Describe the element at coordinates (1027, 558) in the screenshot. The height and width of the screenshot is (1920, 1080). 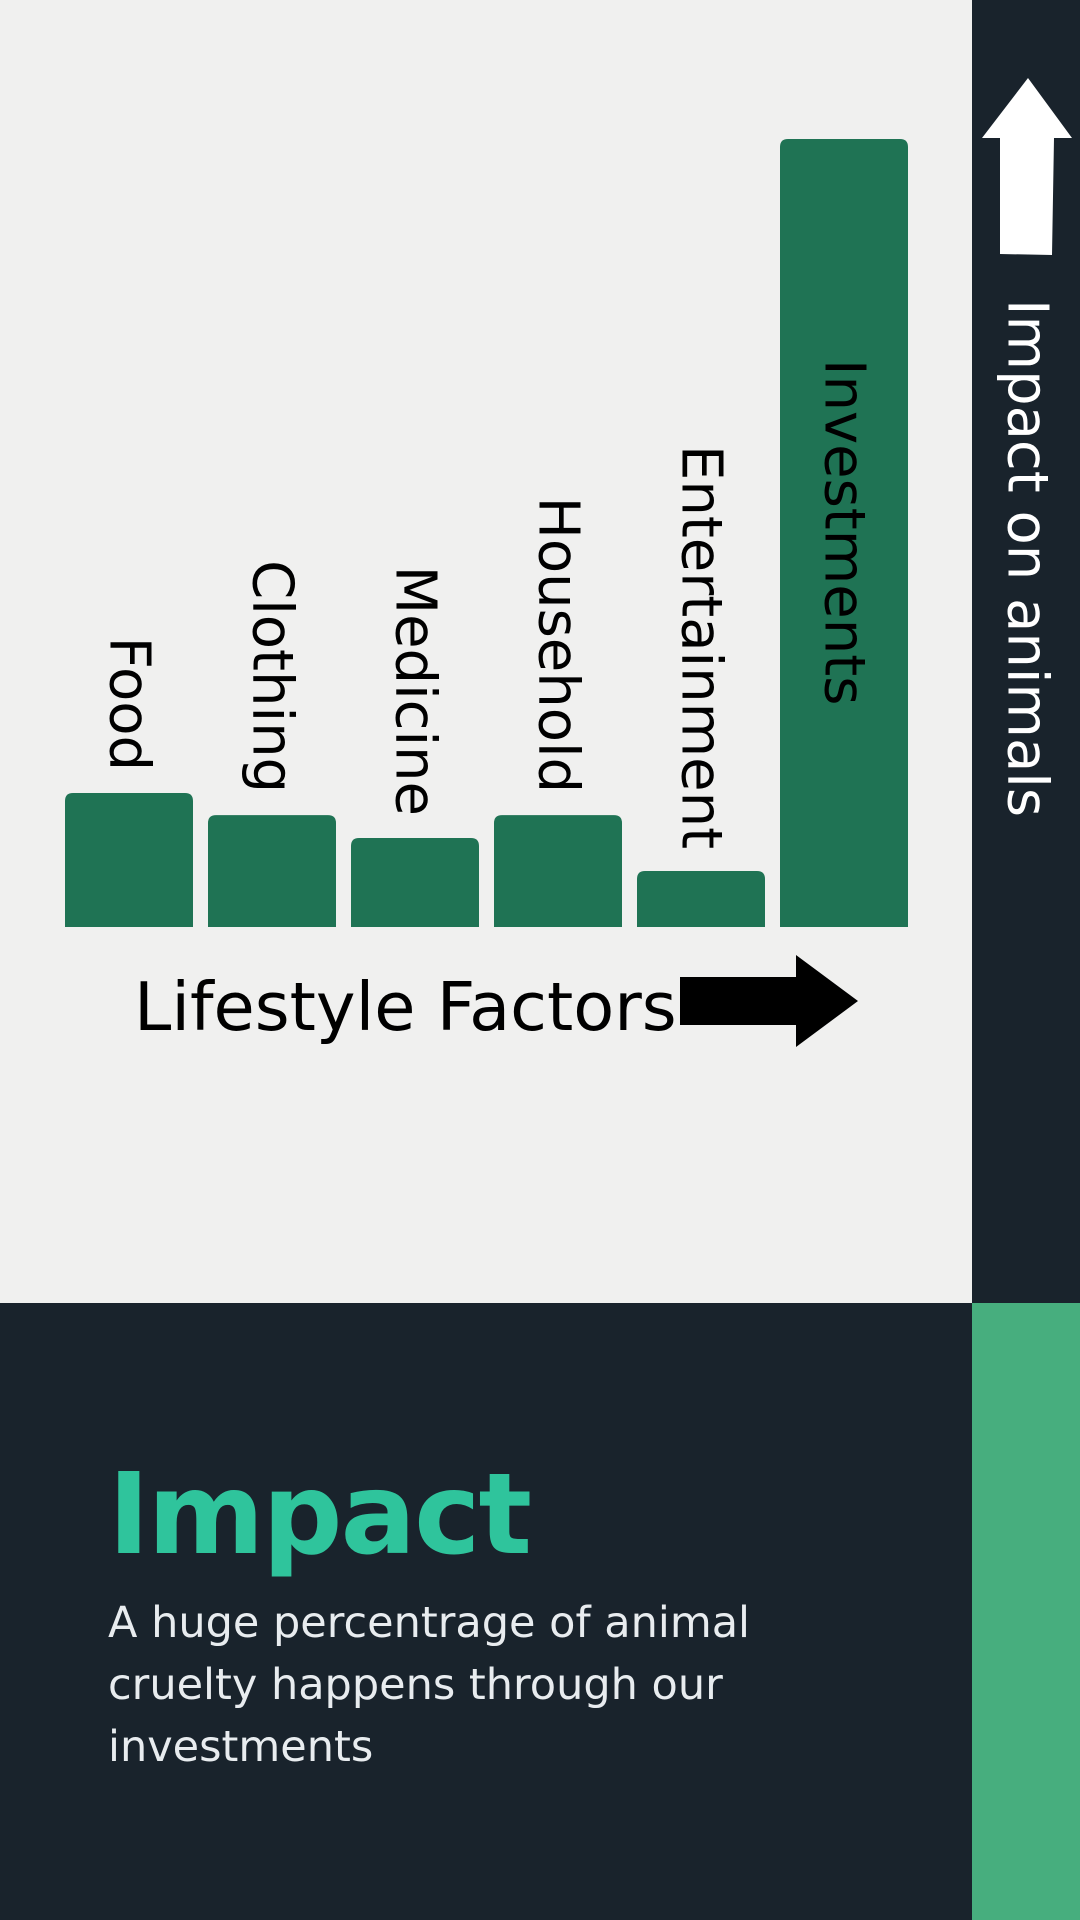
I see `y-axis-label: Impact on animals` at that location.